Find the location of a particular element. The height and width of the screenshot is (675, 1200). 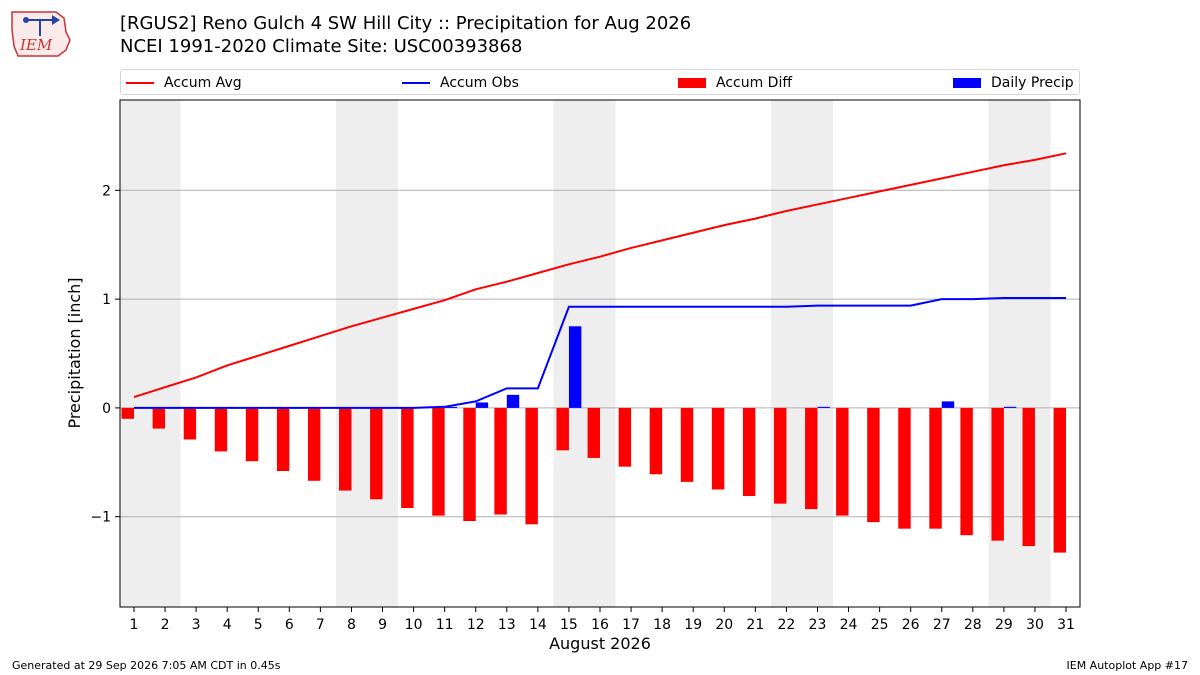

x-tick-label: 2 is located at coordinates (165, 625).